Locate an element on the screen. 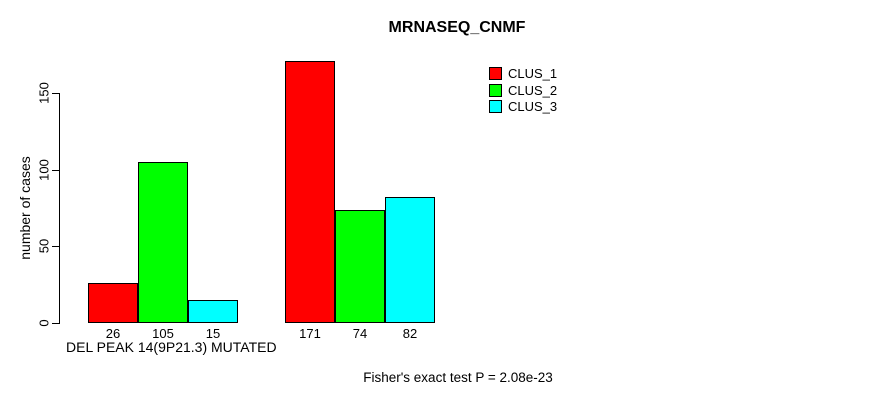 This screenshot has width=890, height=400. bar-value-label: 171 is located at coordinates (310, 333).